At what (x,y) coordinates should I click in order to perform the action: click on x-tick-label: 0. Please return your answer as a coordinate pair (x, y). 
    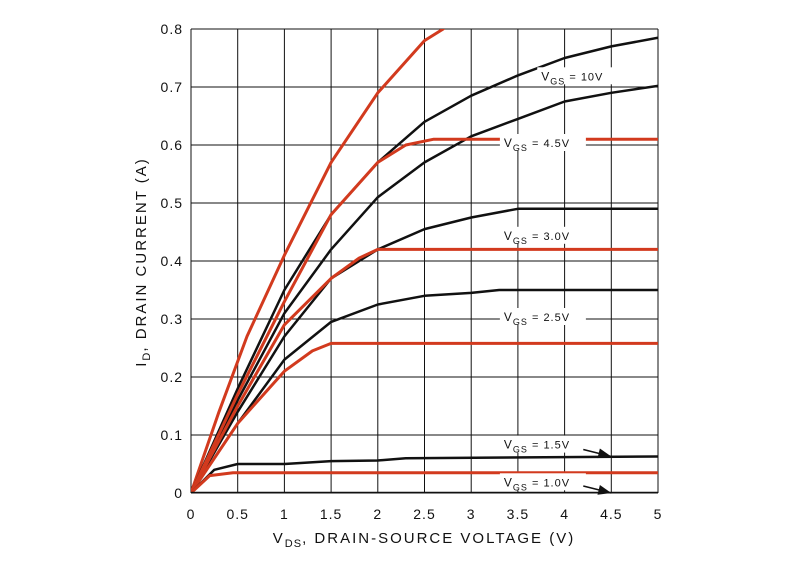
    Looking at the image, I should click on (191, 514).